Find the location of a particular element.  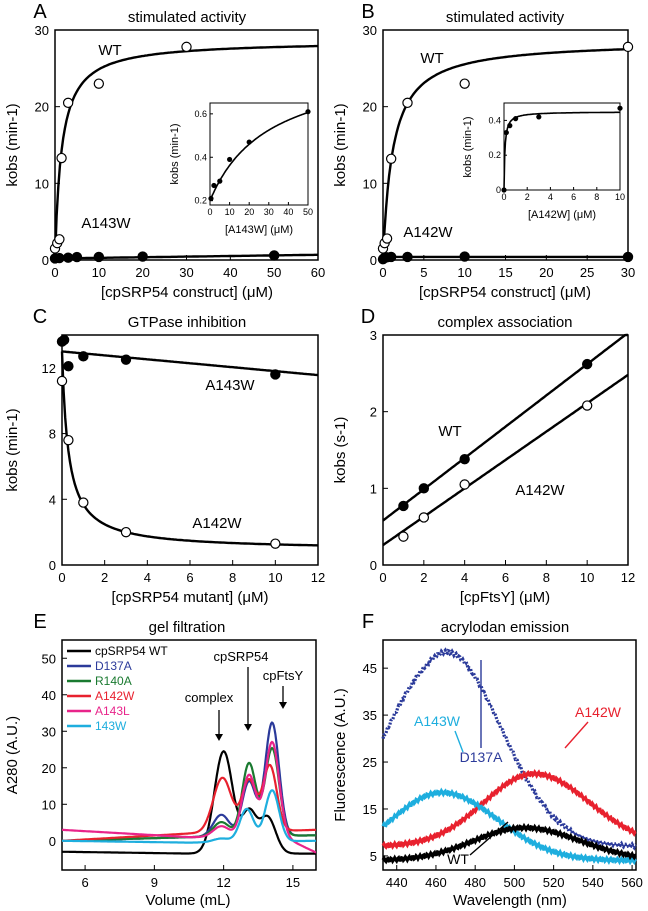

panel-letter: F is located at coordinates (368, 622).